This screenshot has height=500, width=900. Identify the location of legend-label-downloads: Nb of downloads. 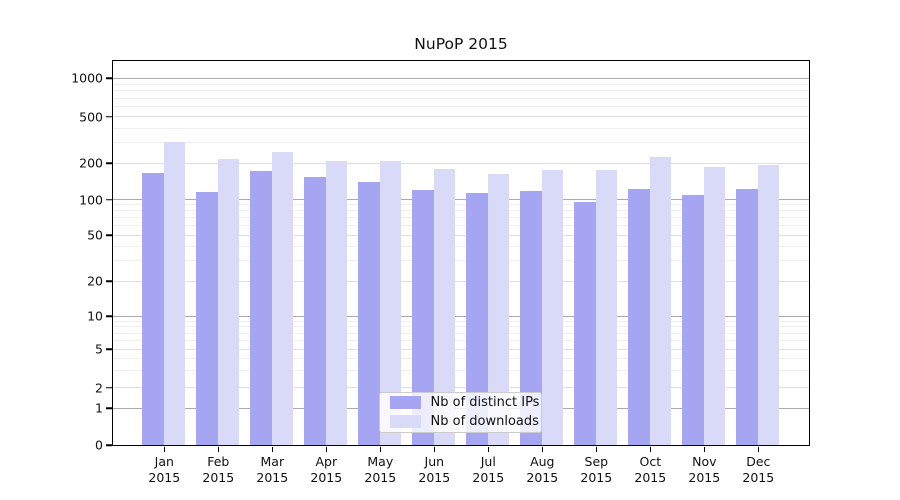
(484, 421).